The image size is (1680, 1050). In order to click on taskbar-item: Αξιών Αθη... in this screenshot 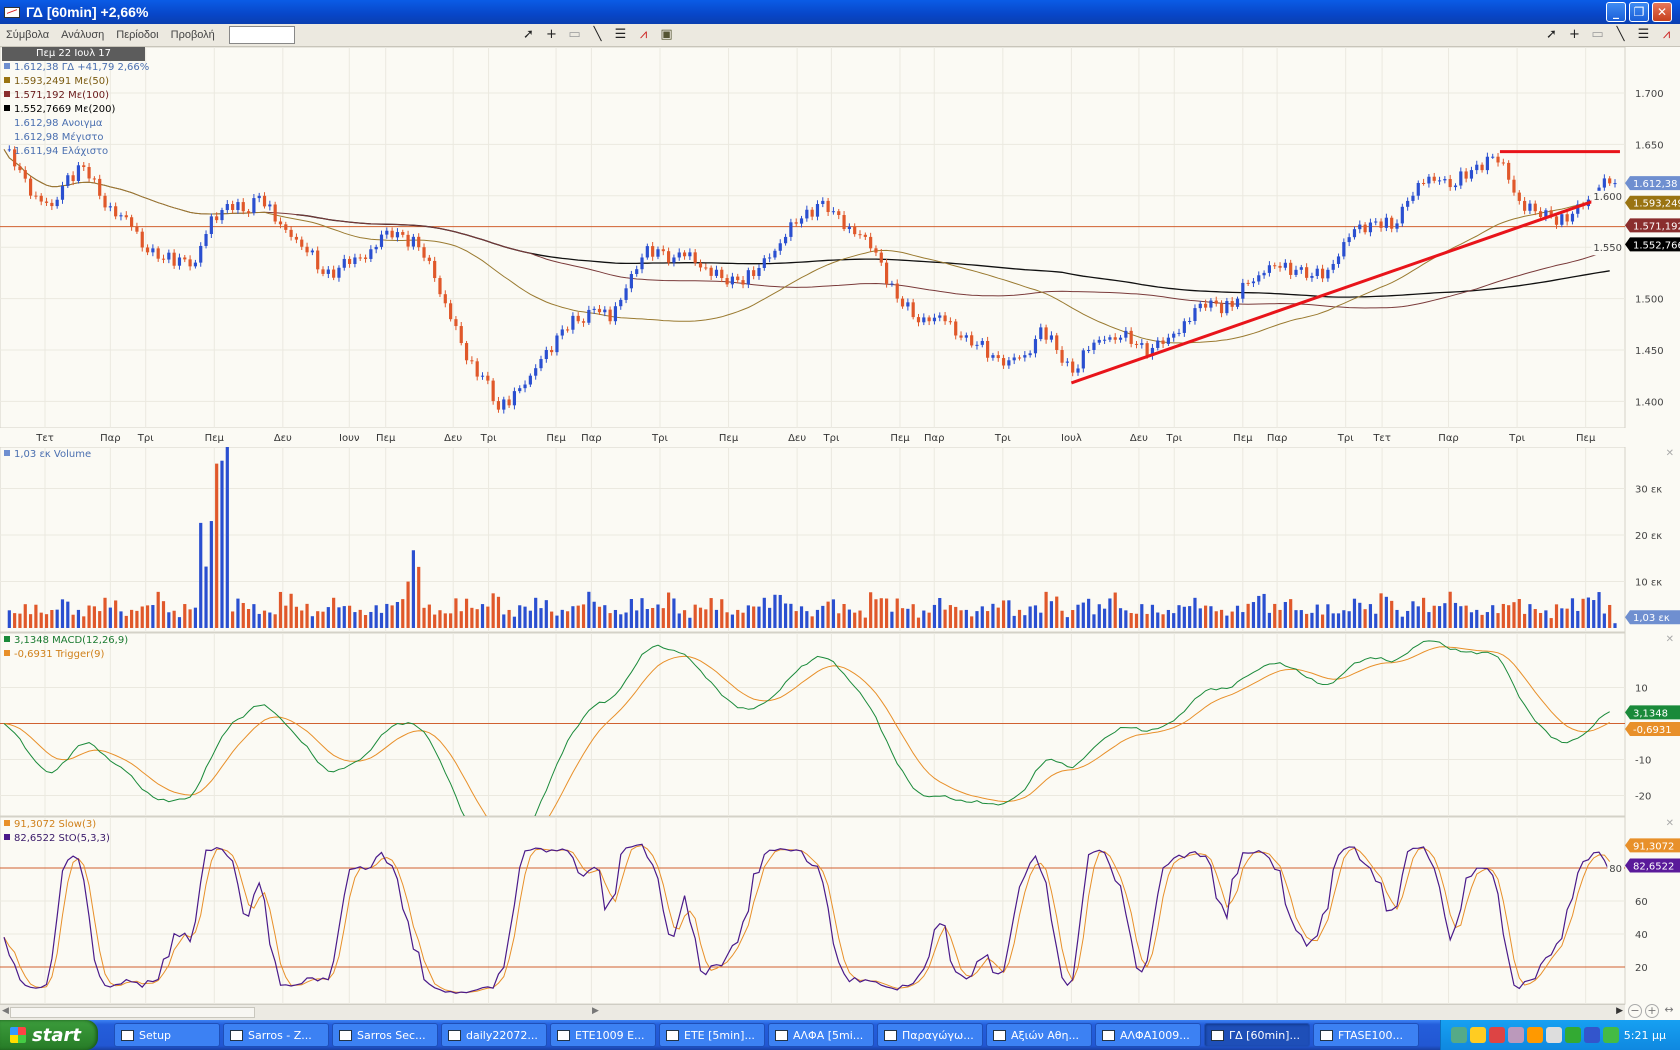, I will do `click(1039, 1035)`.